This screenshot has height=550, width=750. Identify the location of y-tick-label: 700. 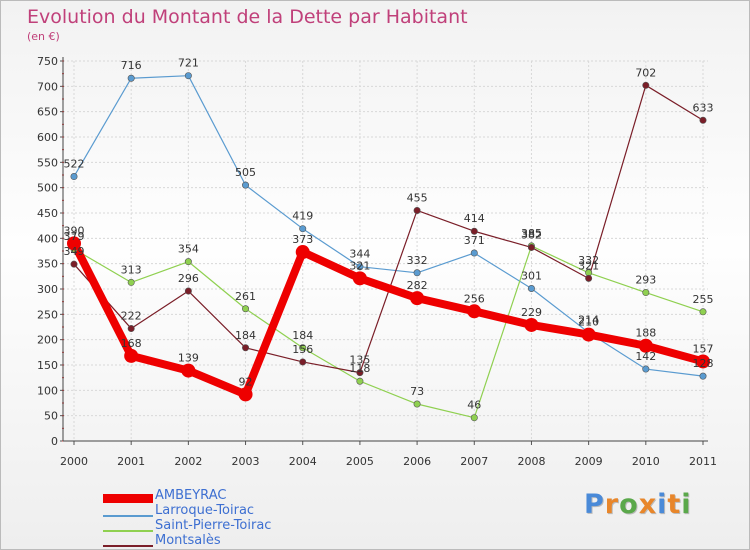
(47, 86).